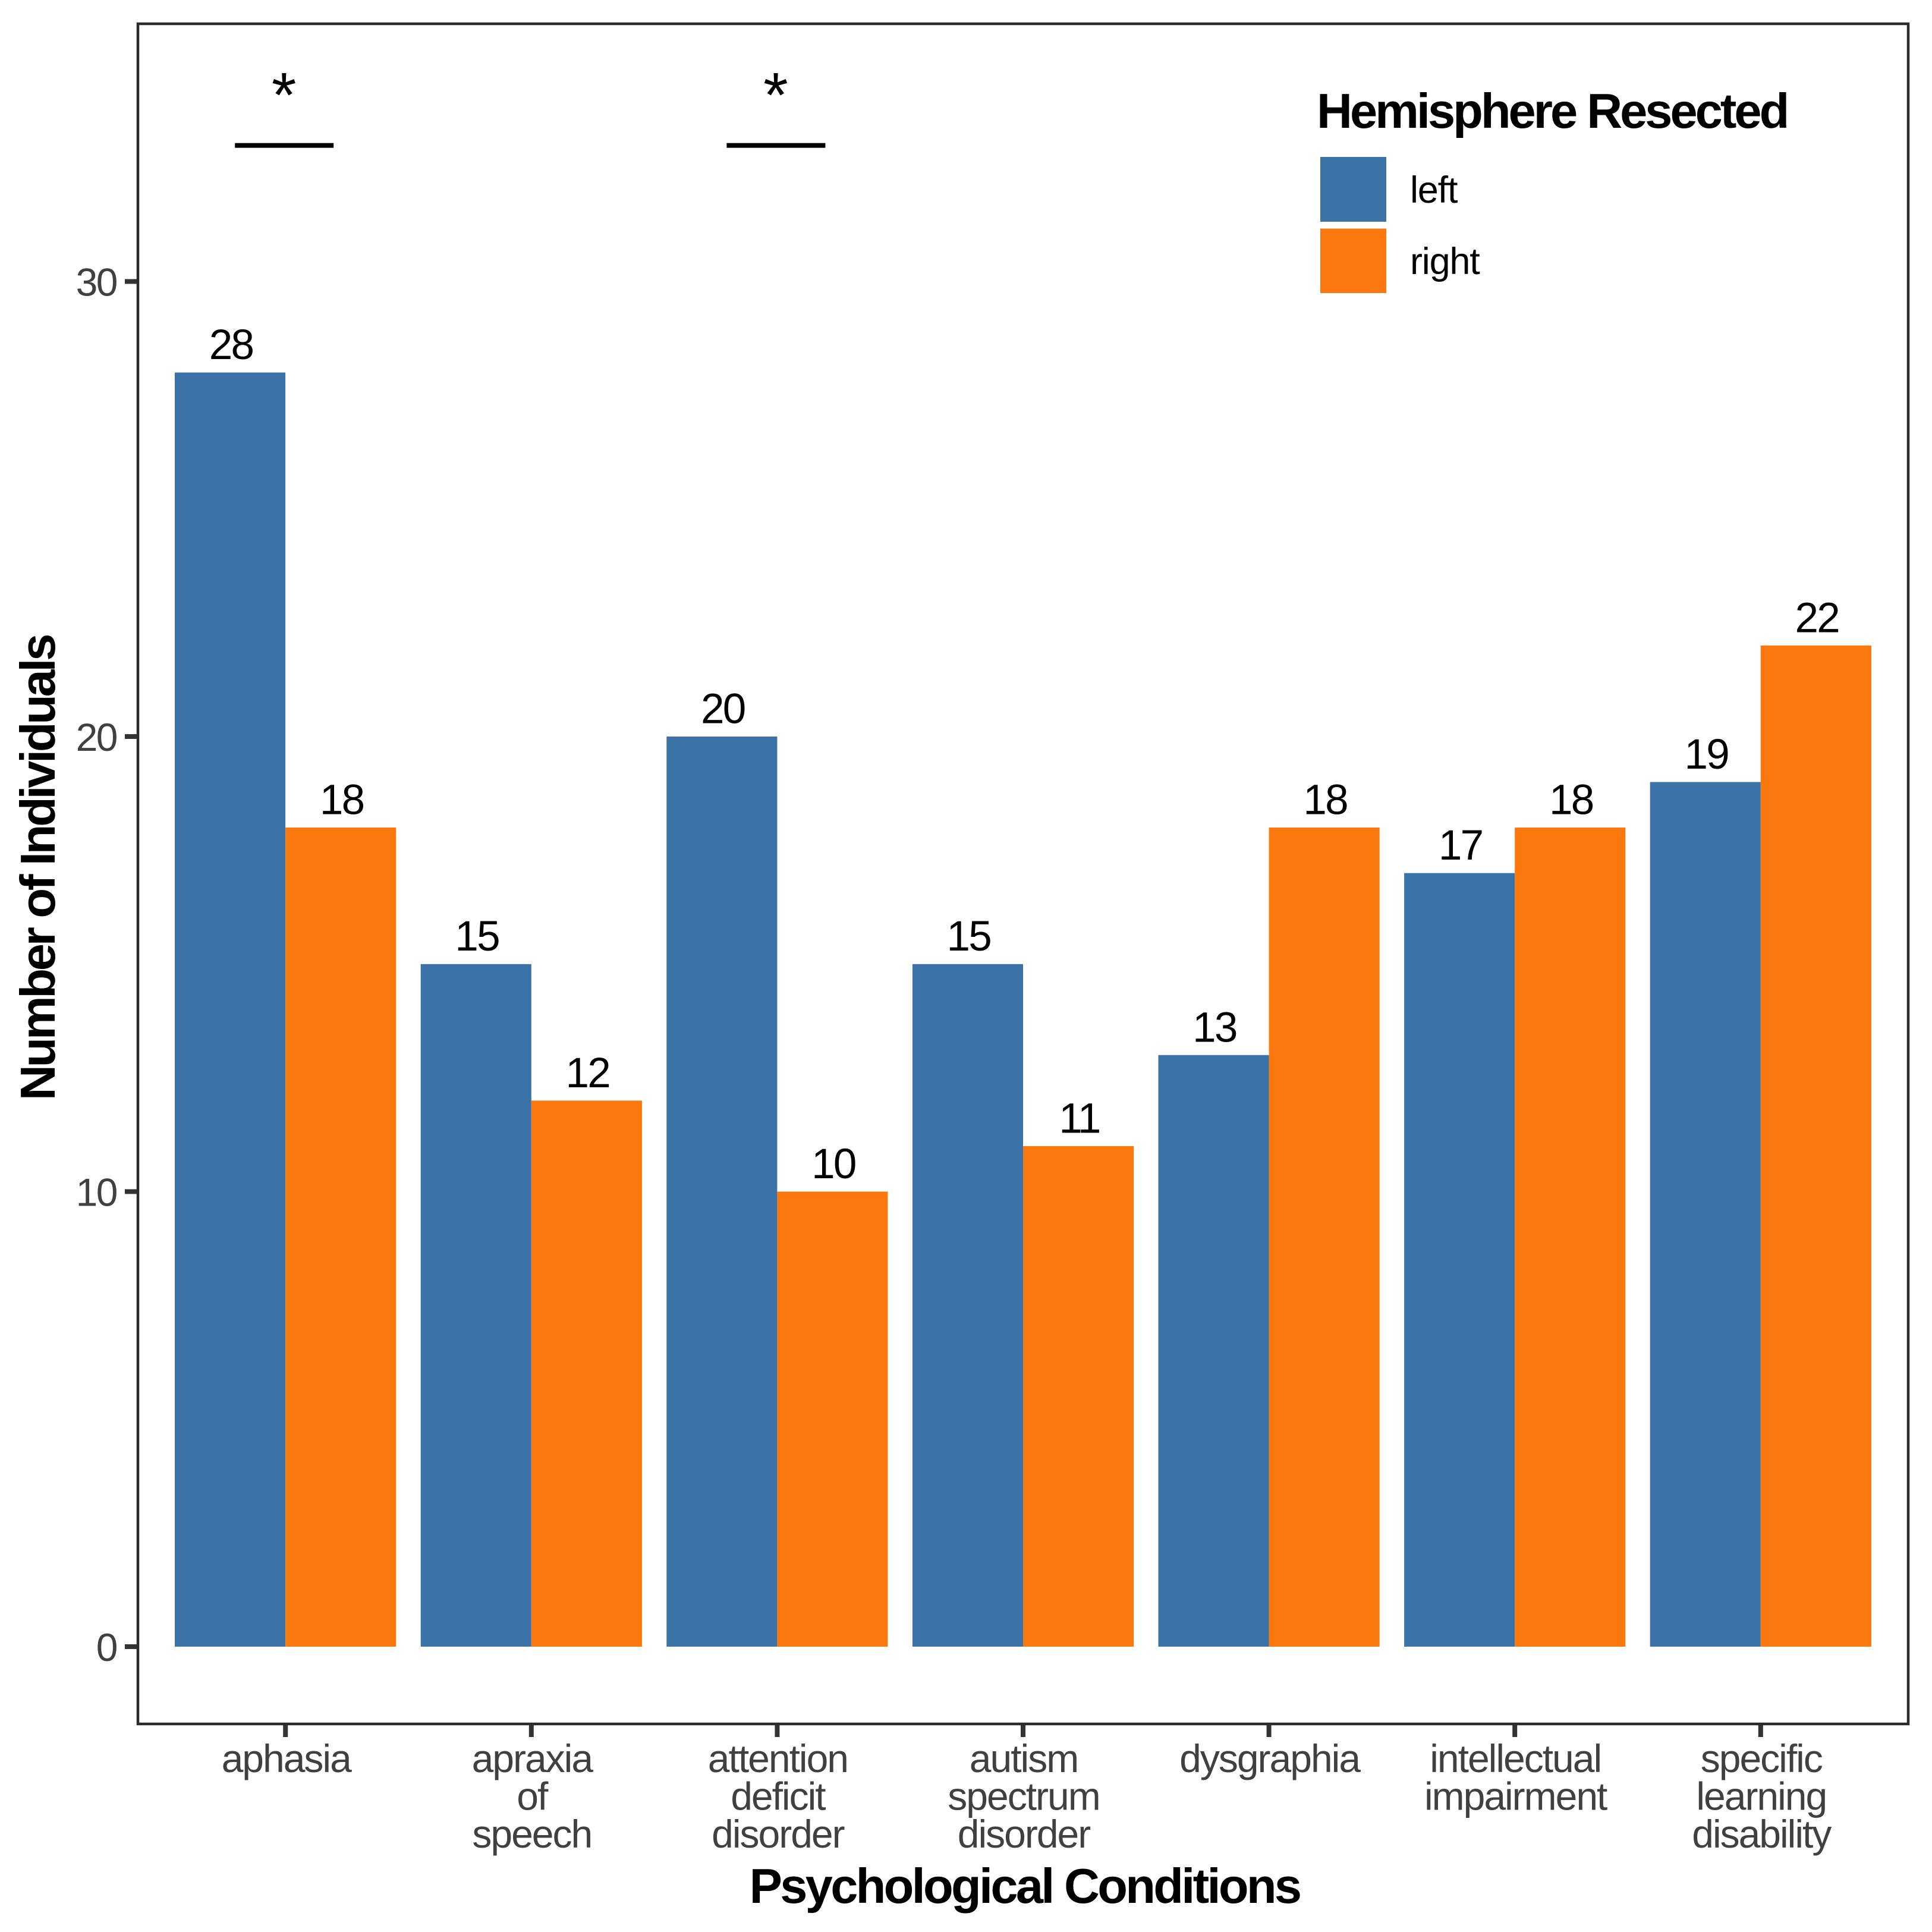 Image resolution: width=1932 pixels, height=1932 pixels. I want to click on svg-text: left, so click(1434, 190).